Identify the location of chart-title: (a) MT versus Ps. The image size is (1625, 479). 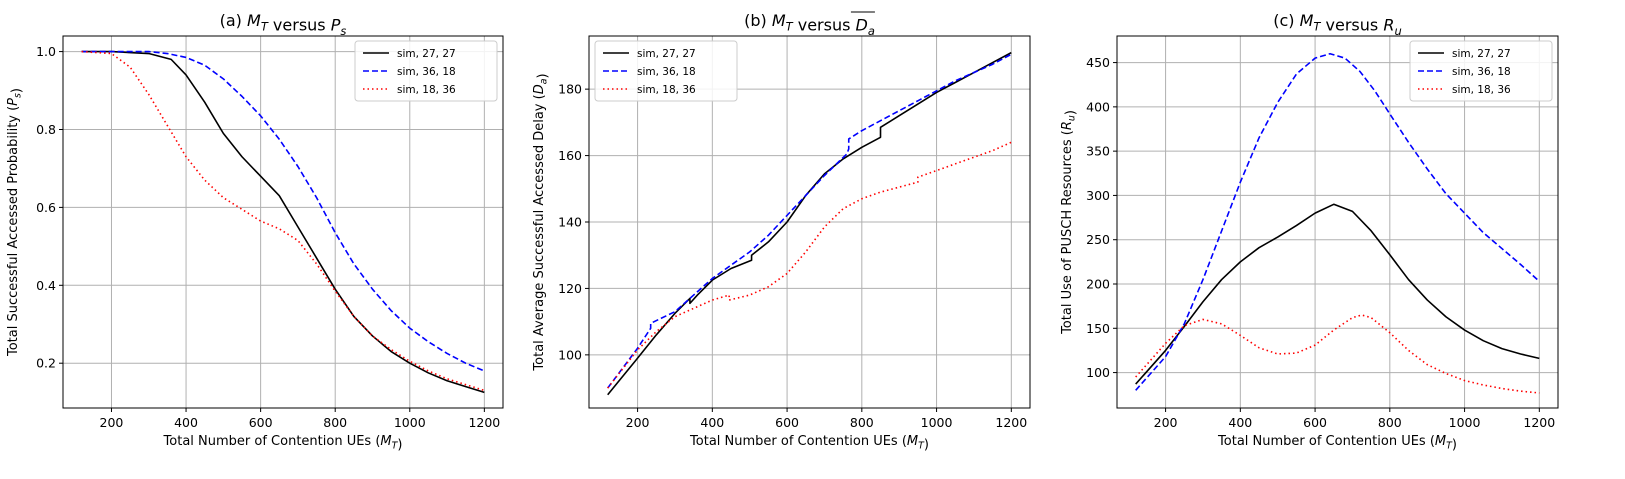
(283, 24).